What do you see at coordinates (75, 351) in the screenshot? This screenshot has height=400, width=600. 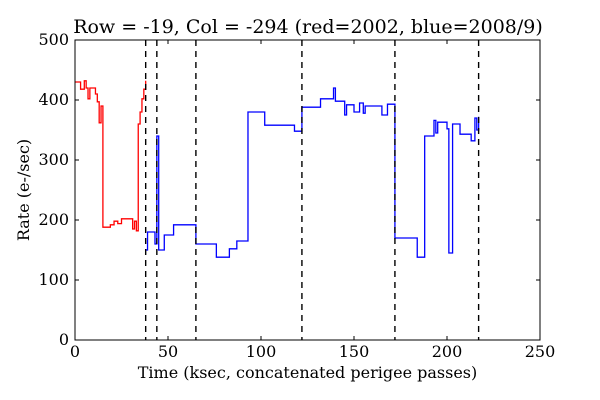 I see `x-tick-label: 0` at bounding box center [75, 351].